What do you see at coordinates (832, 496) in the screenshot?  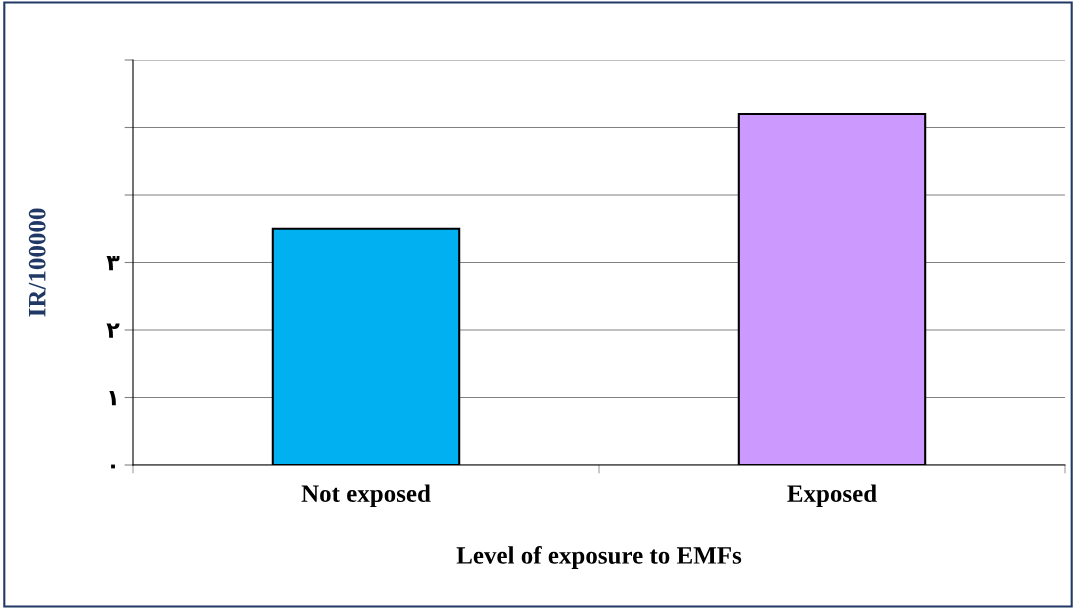 I see `x-tick-label: Exposed` at bounding box center [832, 496].